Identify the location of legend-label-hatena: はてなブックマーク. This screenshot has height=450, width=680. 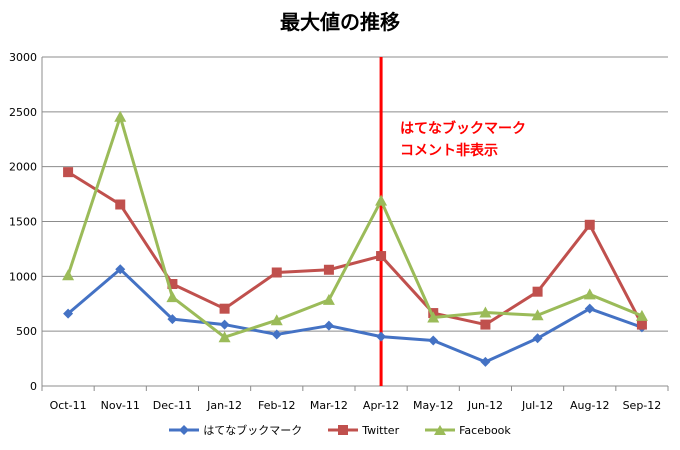
(253, 430).